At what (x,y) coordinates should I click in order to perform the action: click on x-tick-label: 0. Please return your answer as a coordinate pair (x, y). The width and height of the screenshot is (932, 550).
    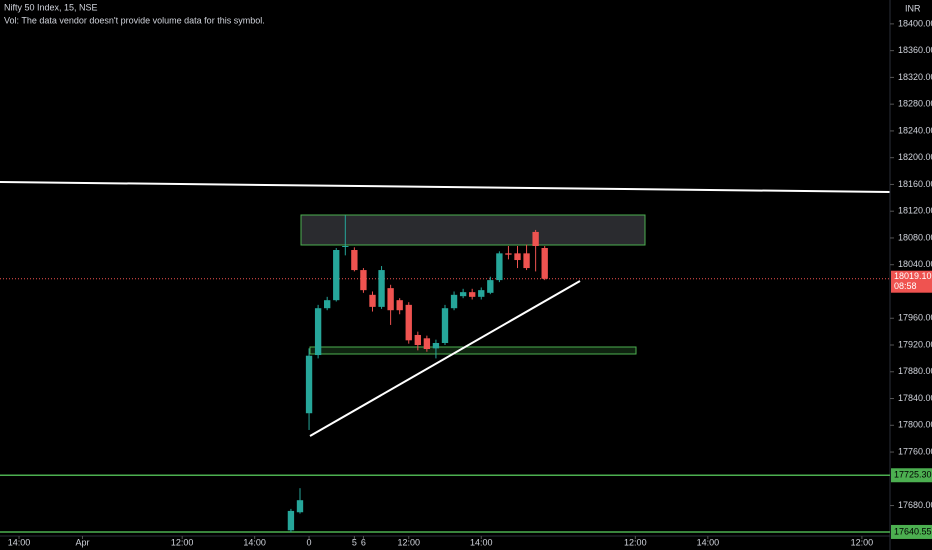
    Looking at the image, I should click on (309, 542).